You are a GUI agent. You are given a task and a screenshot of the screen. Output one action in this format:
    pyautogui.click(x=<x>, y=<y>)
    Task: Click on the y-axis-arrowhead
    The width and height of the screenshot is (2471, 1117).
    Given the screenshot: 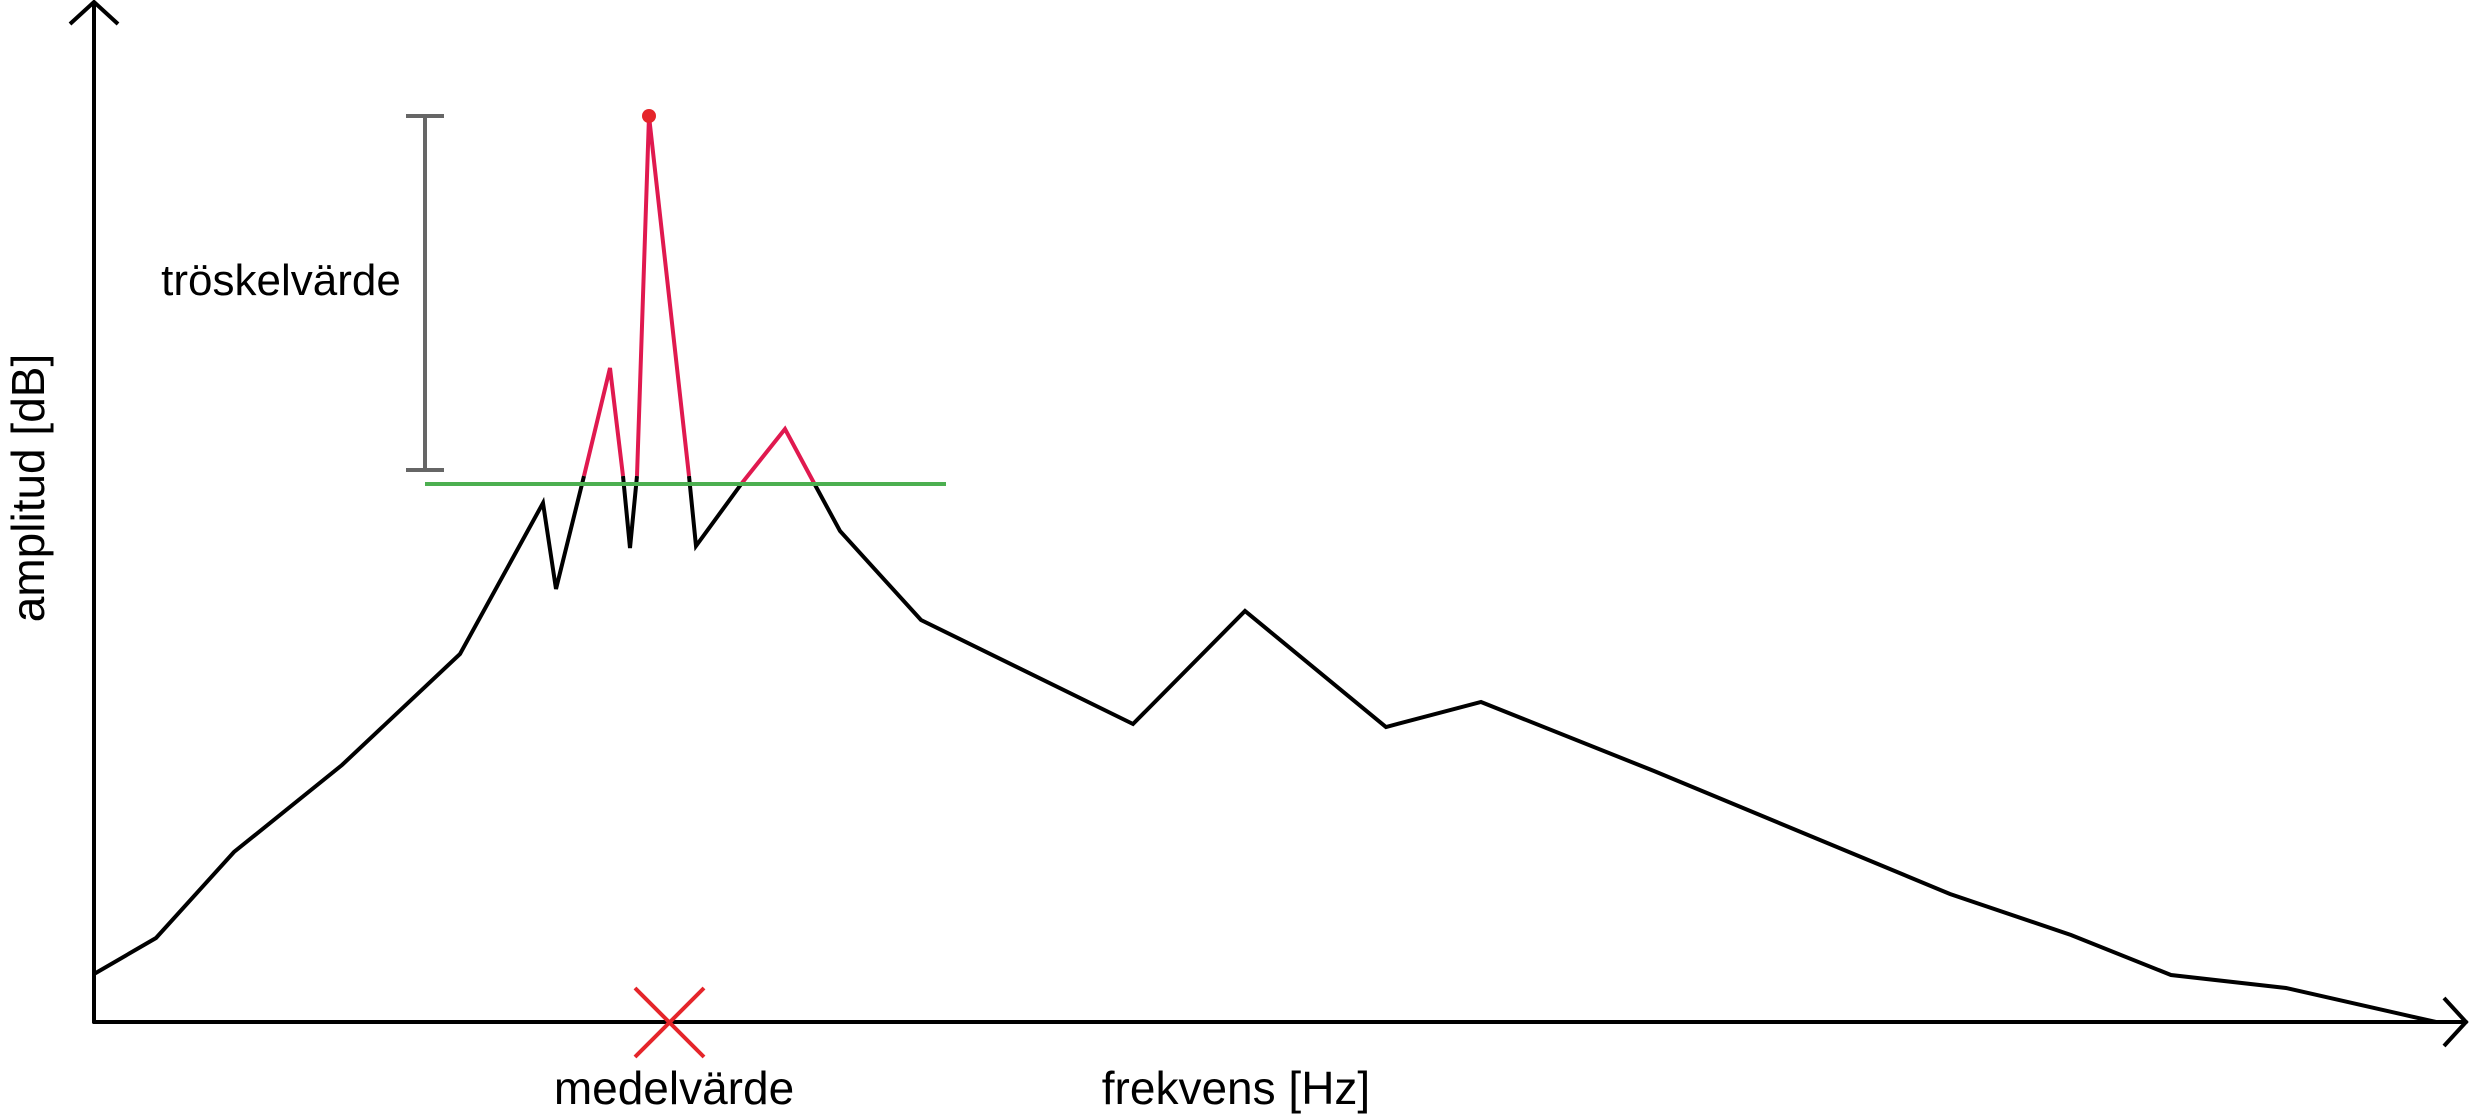 What is the action you would take?
    pyautogui.click(x=94, y=13)
    